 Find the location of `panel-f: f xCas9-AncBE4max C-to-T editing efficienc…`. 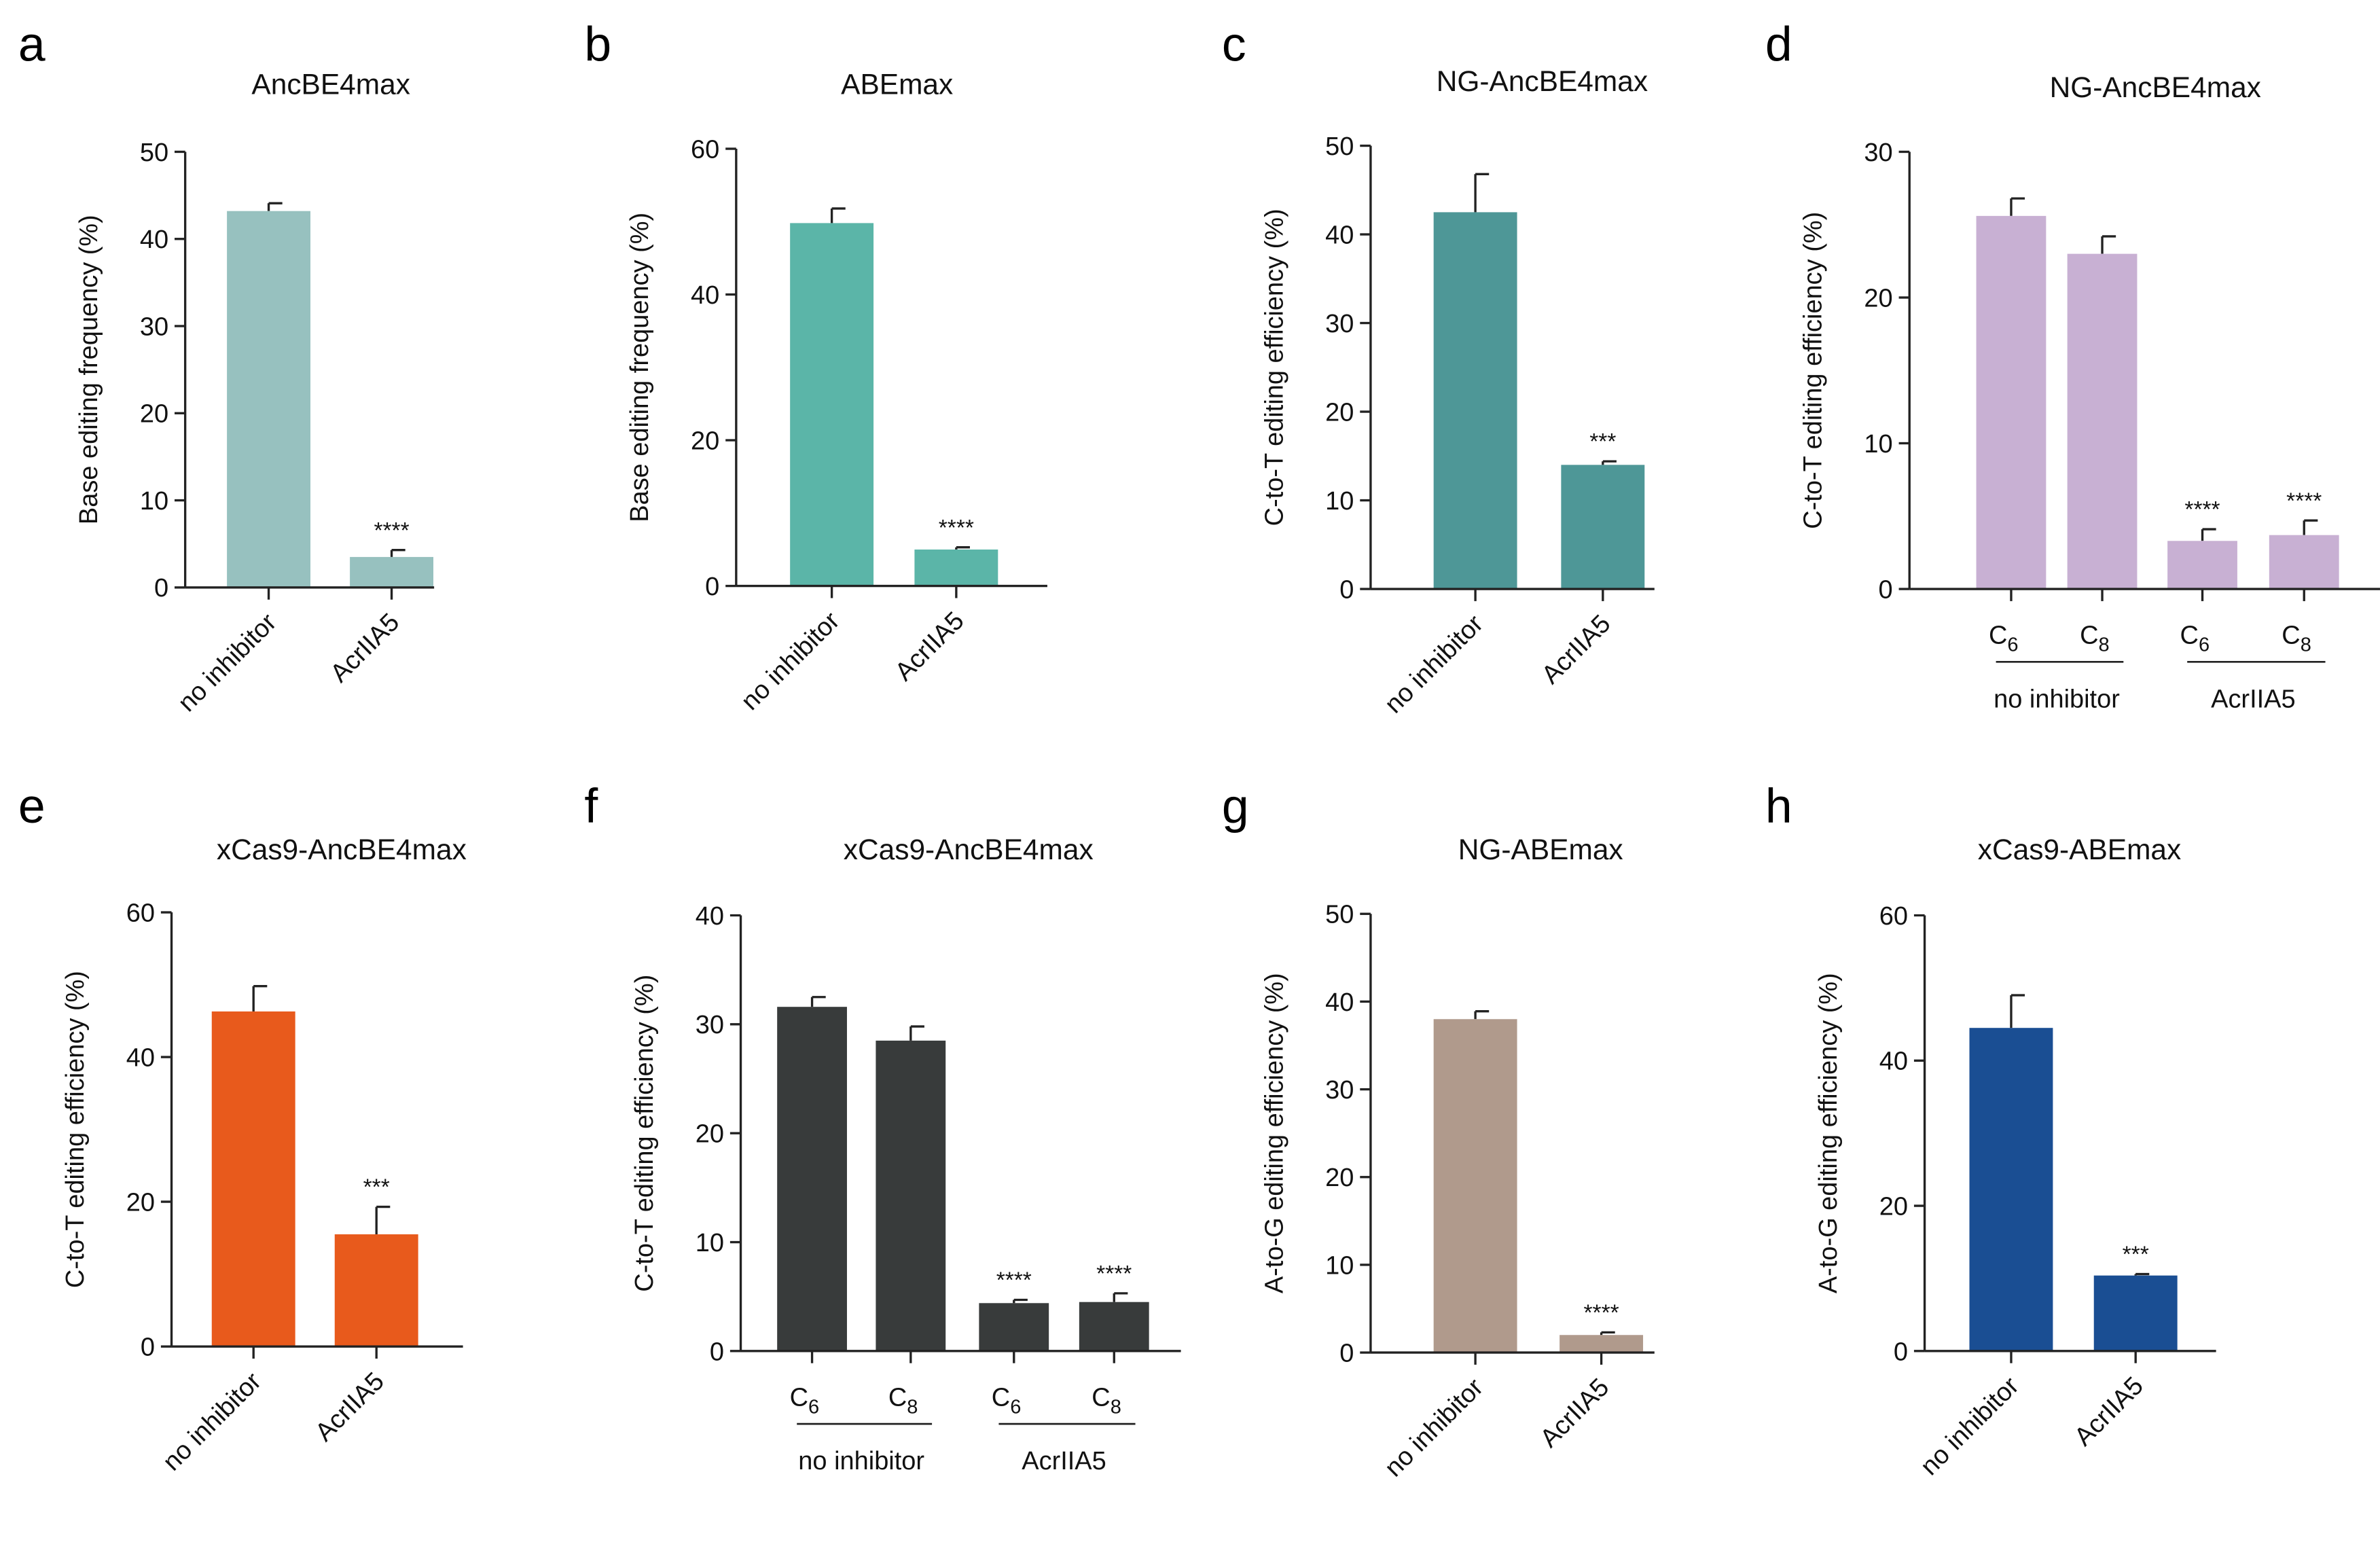

panel-f: f xCas9-AncBE4max C-to-T editing efficienc… is located at coordinates (883, 1127).